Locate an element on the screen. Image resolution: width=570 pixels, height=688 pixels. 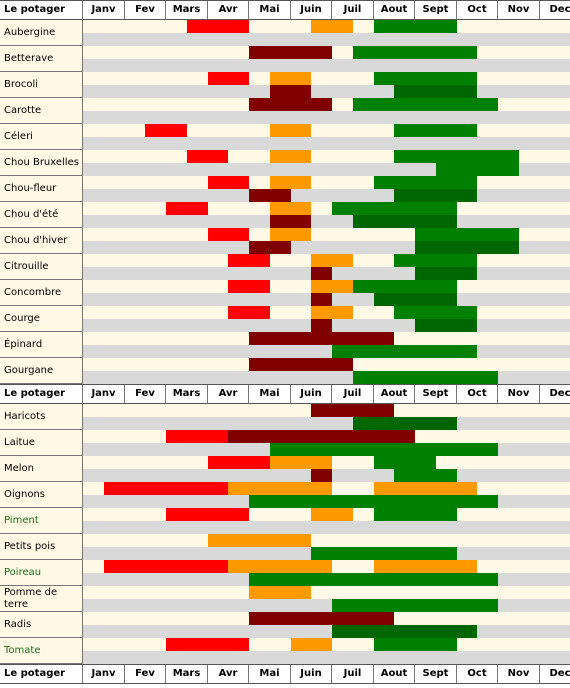
strip-bottom-tomate is located at coordinates (326, 657).